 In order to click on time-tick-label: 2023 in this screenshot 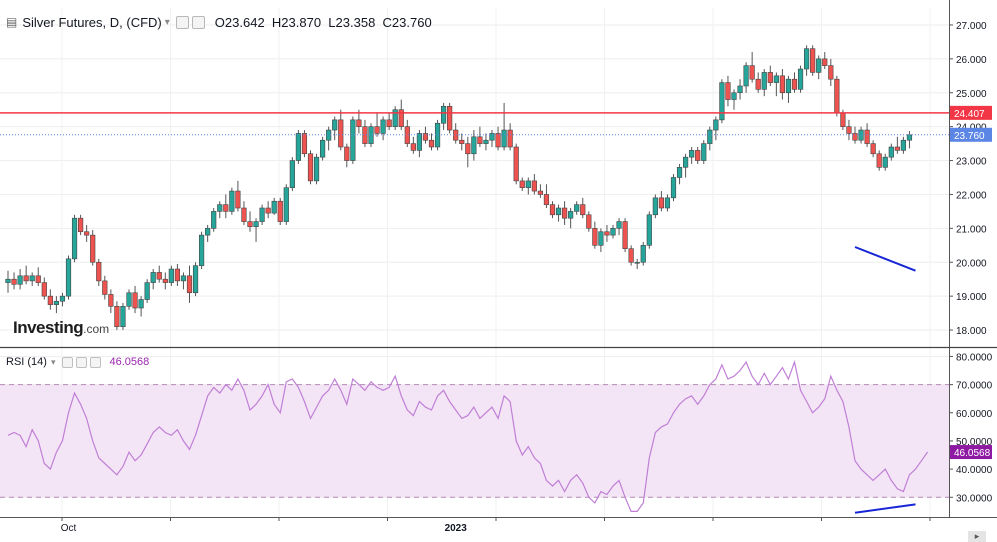, I will do `click(456, 528)`.